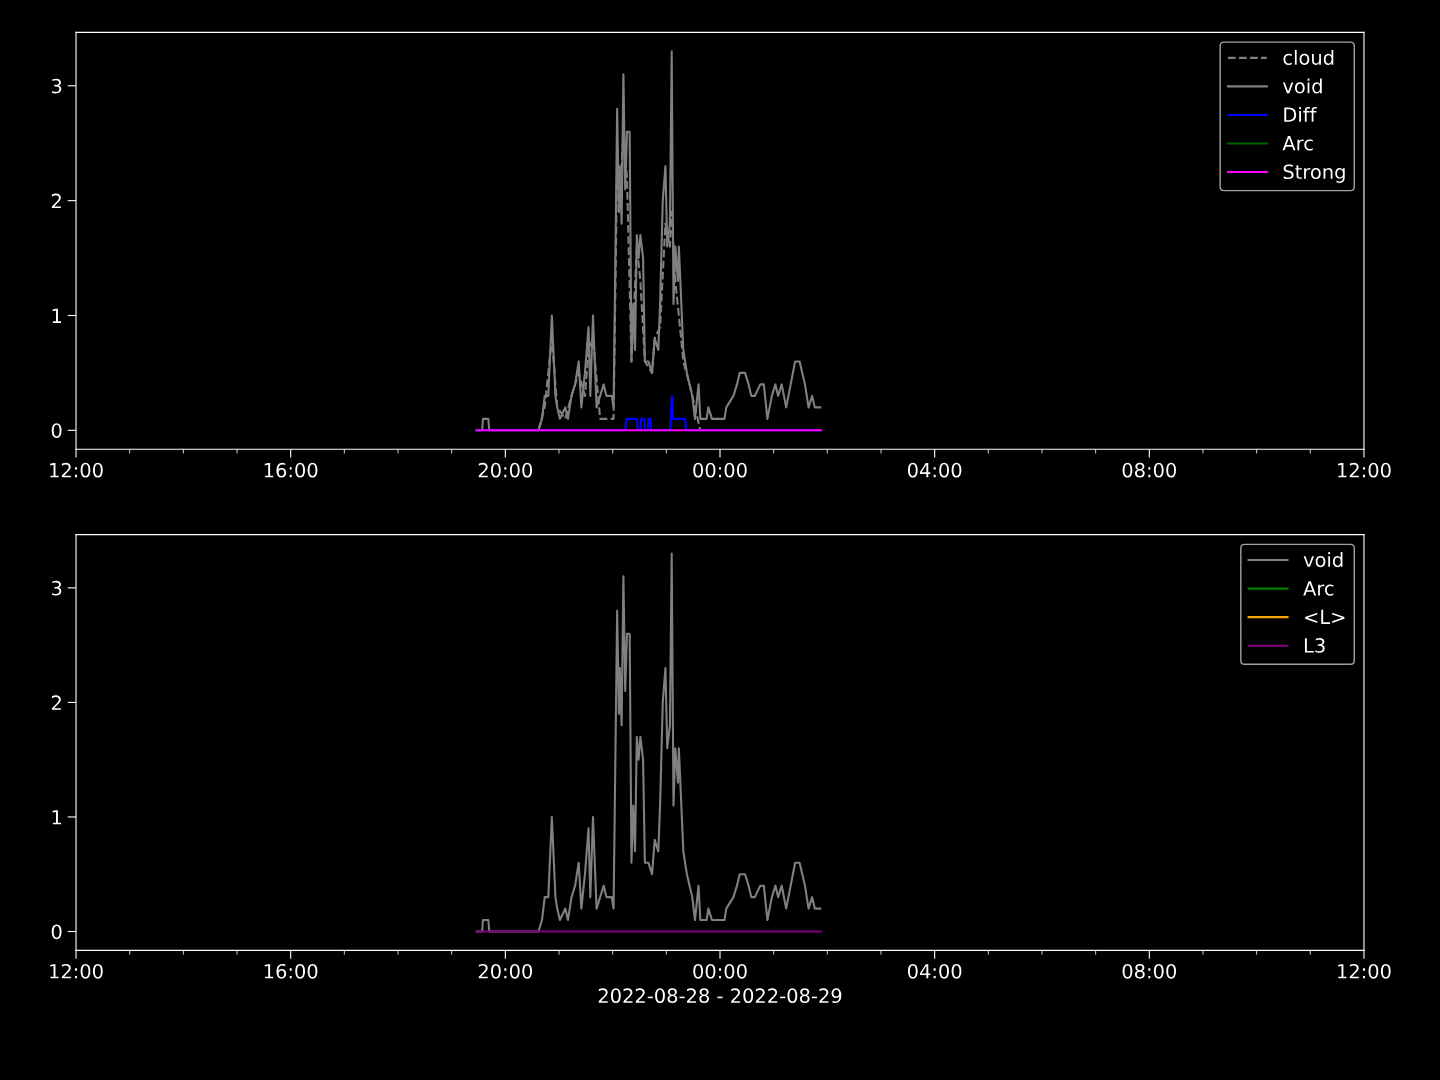  Describe the element at coordinates (720, 996) in the screenshot. I see `x-axis-title: 2022-08-28 - 2022-08-29` at that location.